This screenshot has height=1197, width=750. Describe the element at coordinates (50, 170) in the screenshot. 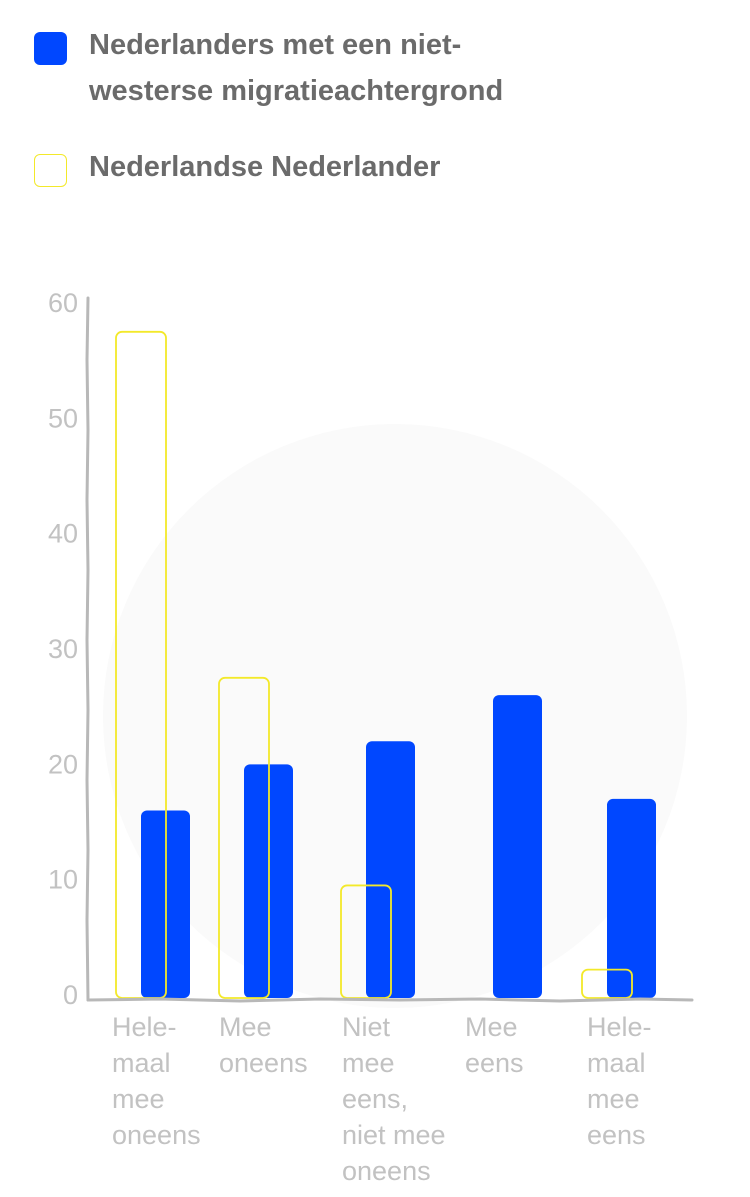

I see `legend-swatch-yellow` at that location.